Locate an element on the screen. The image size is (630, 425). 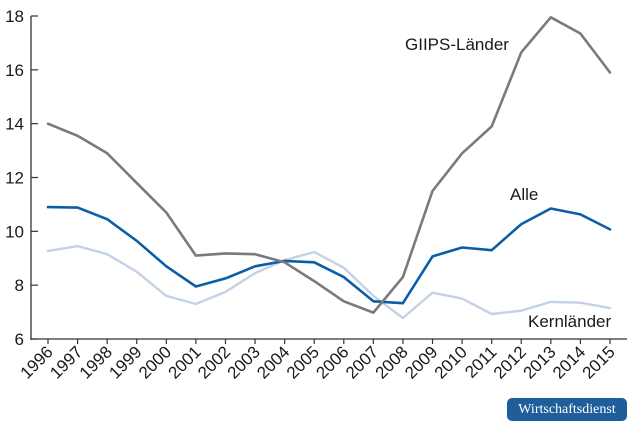
x-tick-label: 1997 is located at coordinates (66, 362).